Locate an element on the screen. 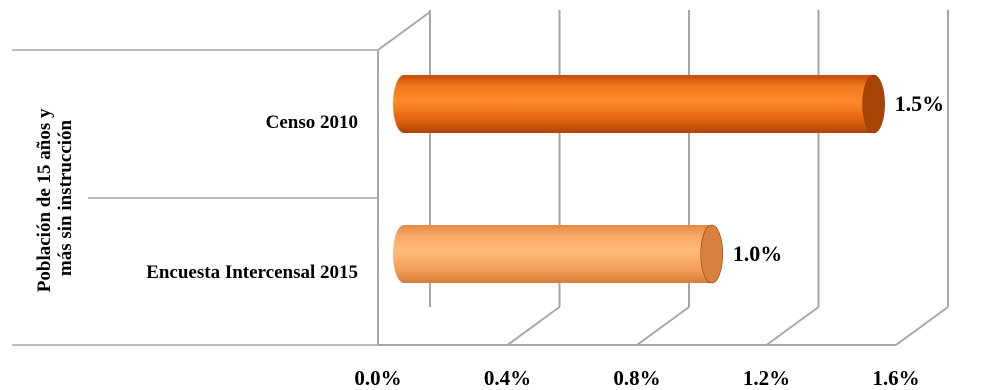 The height and width of the screenshot is (390, 989). x-tick-label: 1.6% is located at coordinates (895, 378).